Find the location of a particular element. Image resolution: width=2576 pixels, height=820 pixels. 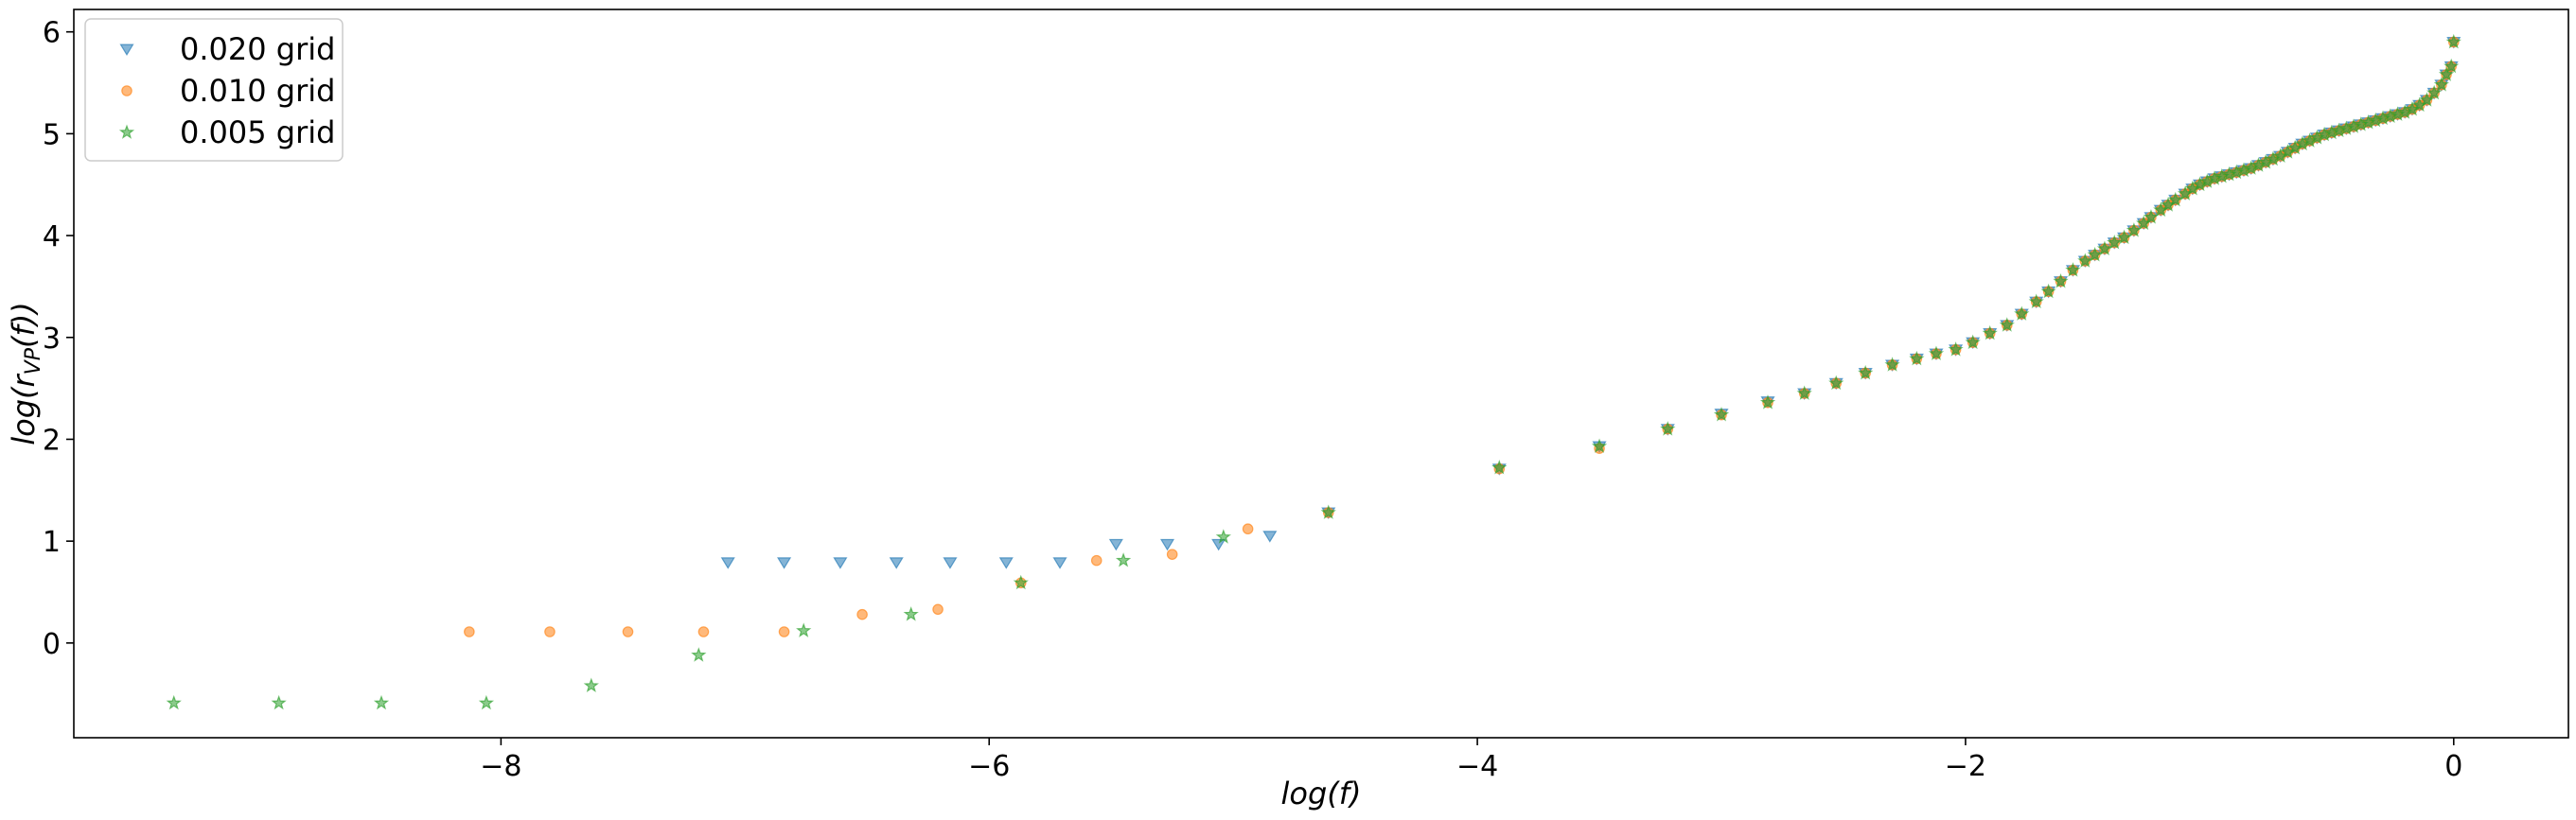

y-axis-label-suffix: (f)) is located at coordinates (24, 325).